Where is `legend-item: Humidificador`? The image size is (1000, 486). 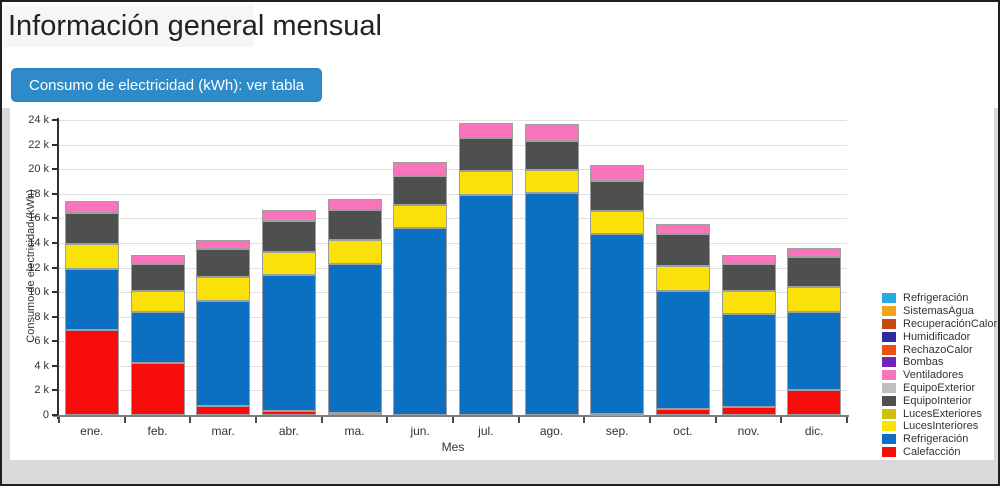 legend-item: Humidificador is located at coordinates (938, 336).